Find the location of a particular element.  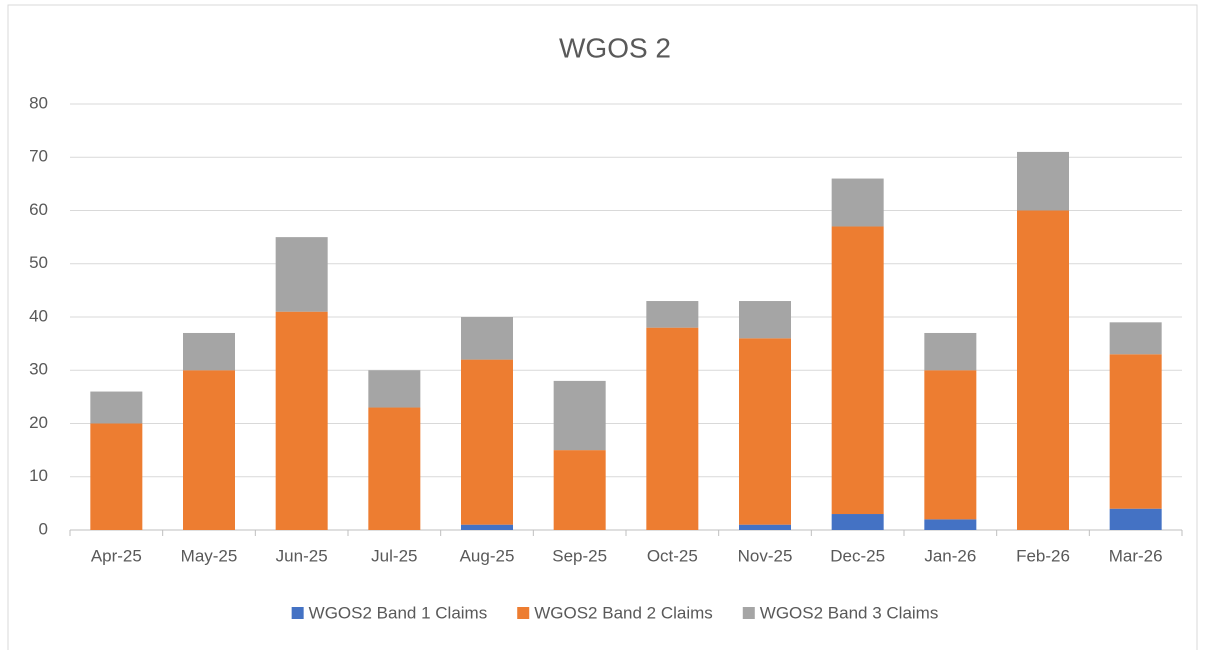

x-tick-label: Dec-25 is located at coordinates (857, 555).